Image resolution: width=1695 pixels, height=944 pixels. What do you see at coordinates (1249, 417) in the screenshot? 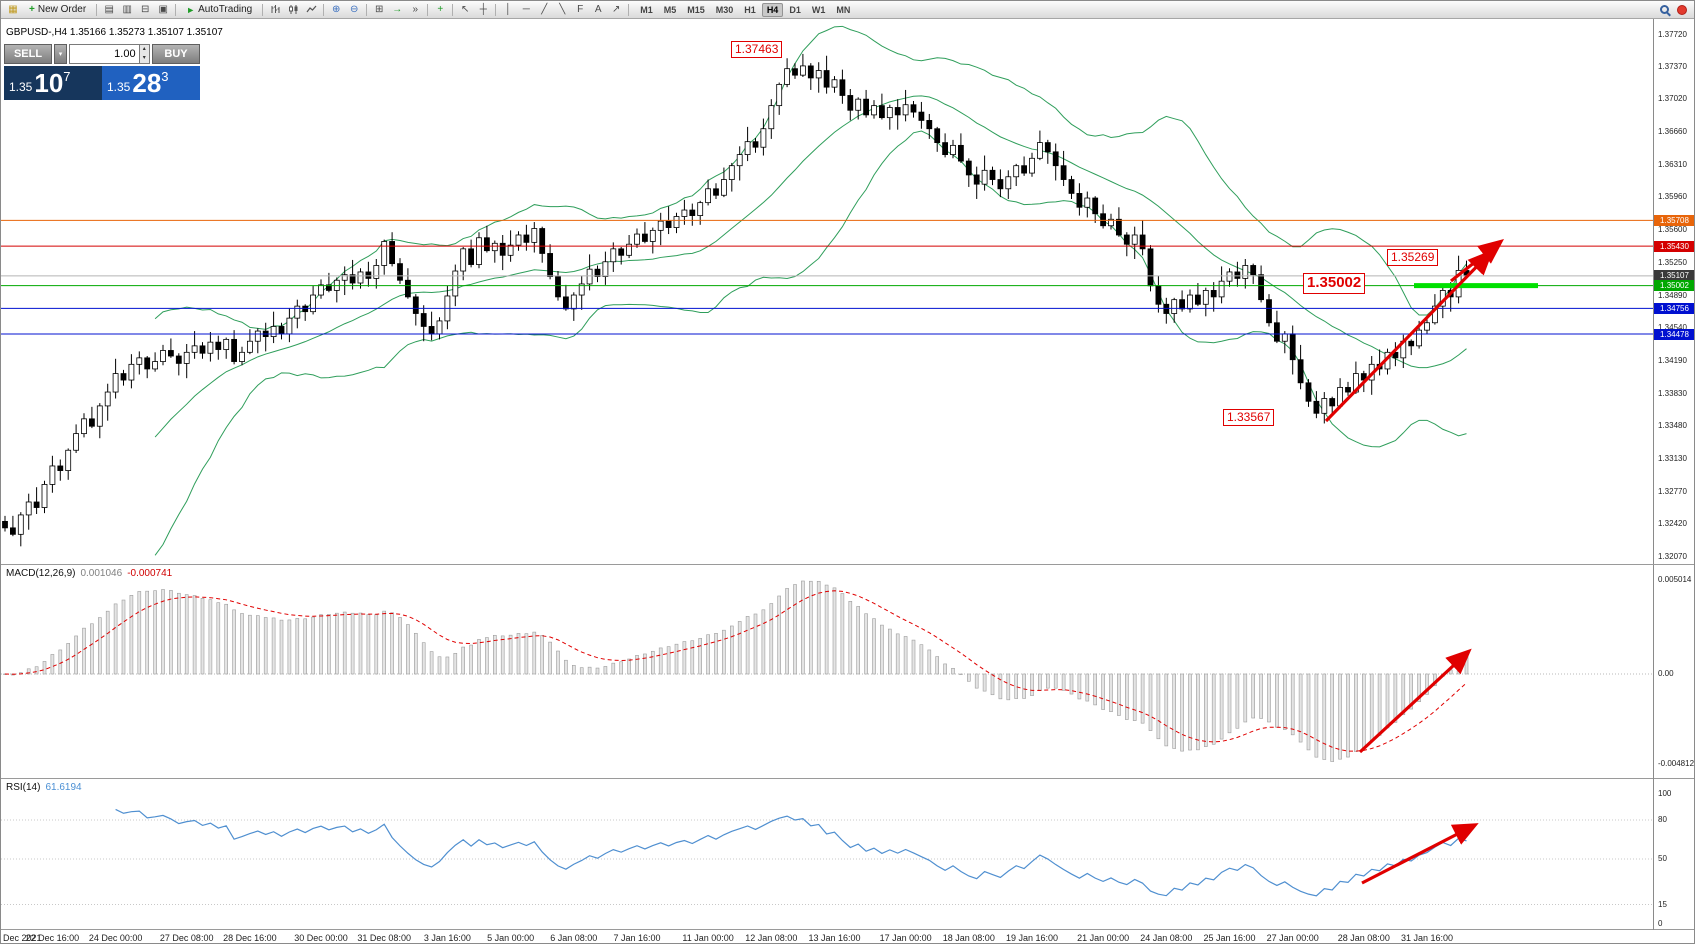
I see `price-annotation: 1.33567` at bounding box center [1249, 417].